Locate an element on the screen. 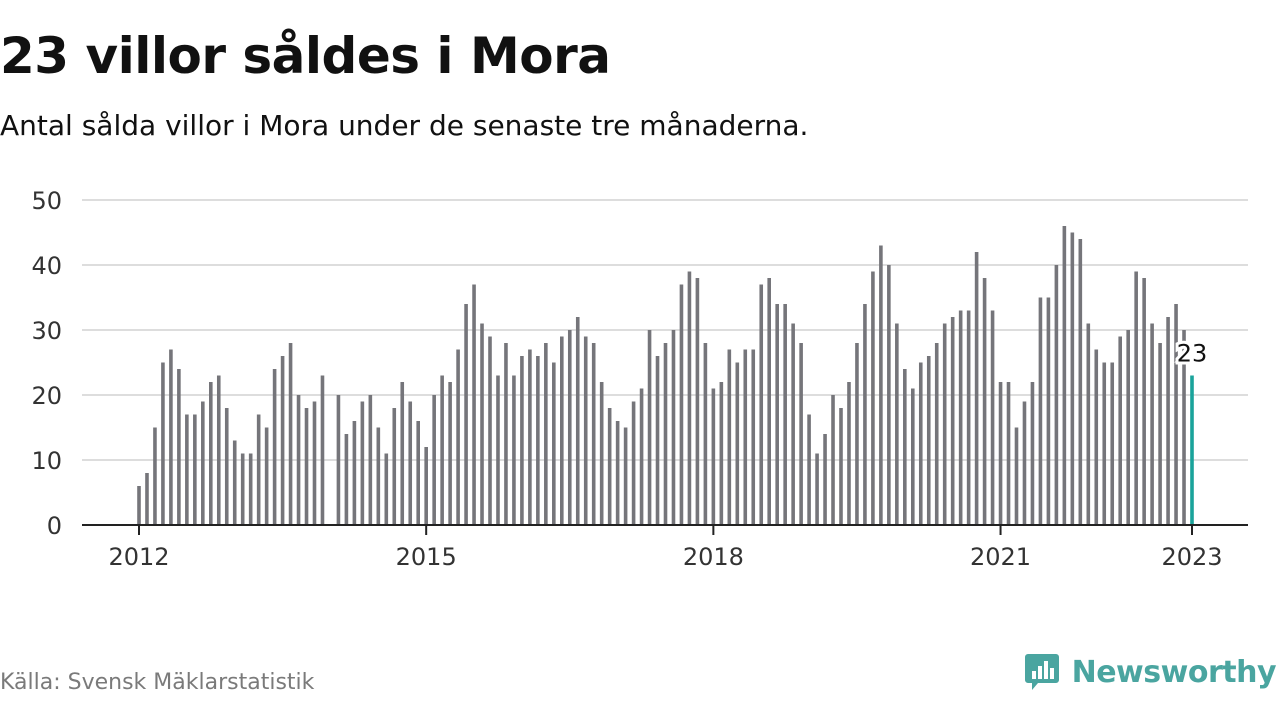  x-tick-label: 2015 is located at coordinates (426, 557).